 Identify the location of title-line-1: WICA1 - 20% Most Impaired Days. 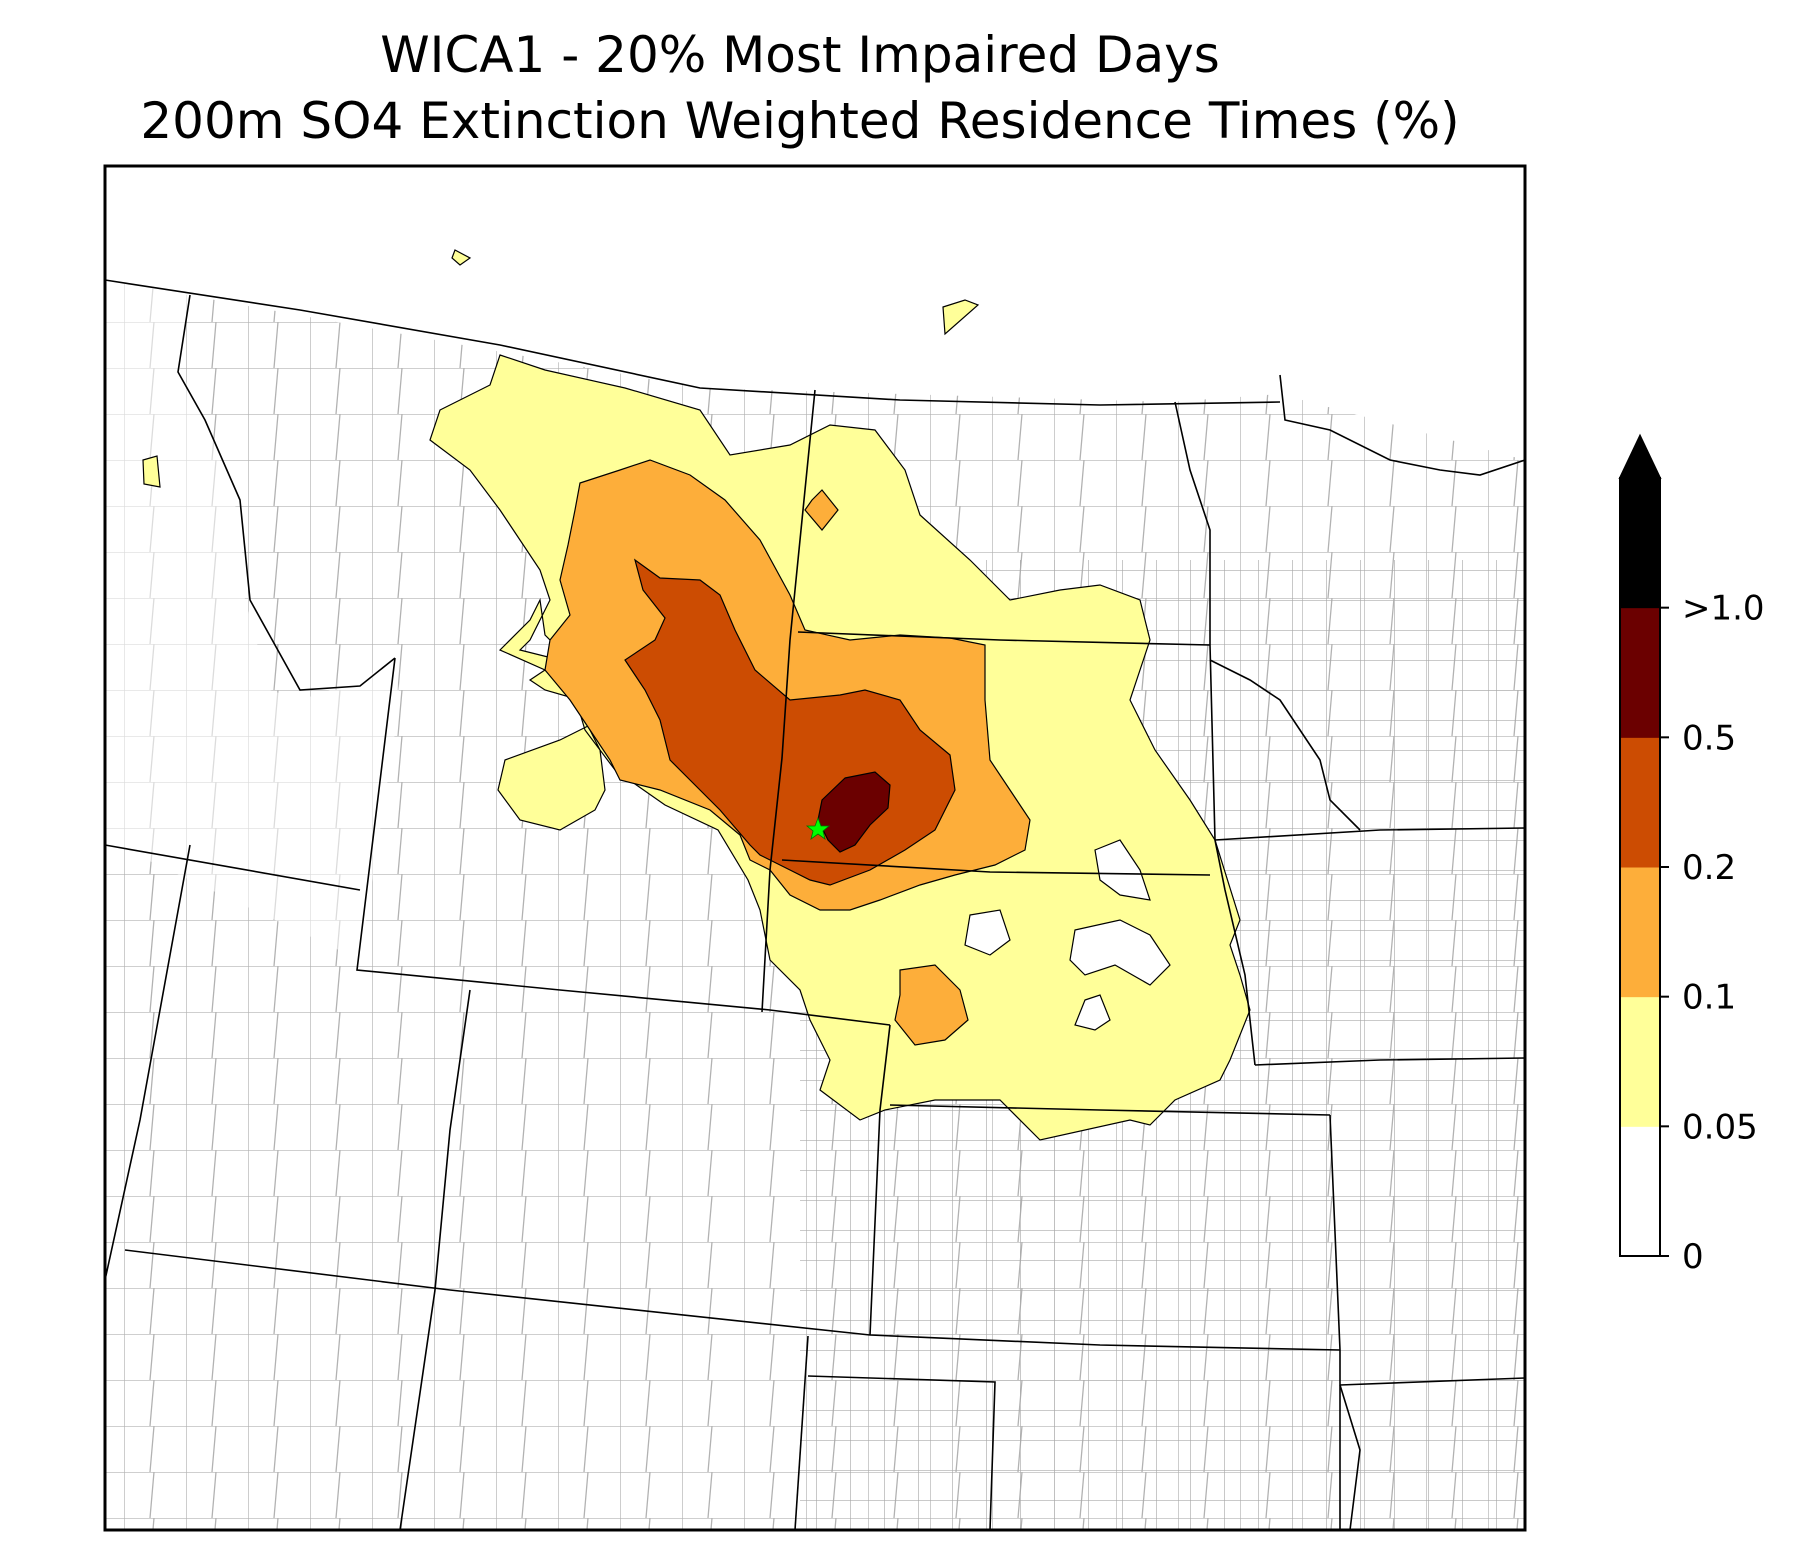
(800, 55).